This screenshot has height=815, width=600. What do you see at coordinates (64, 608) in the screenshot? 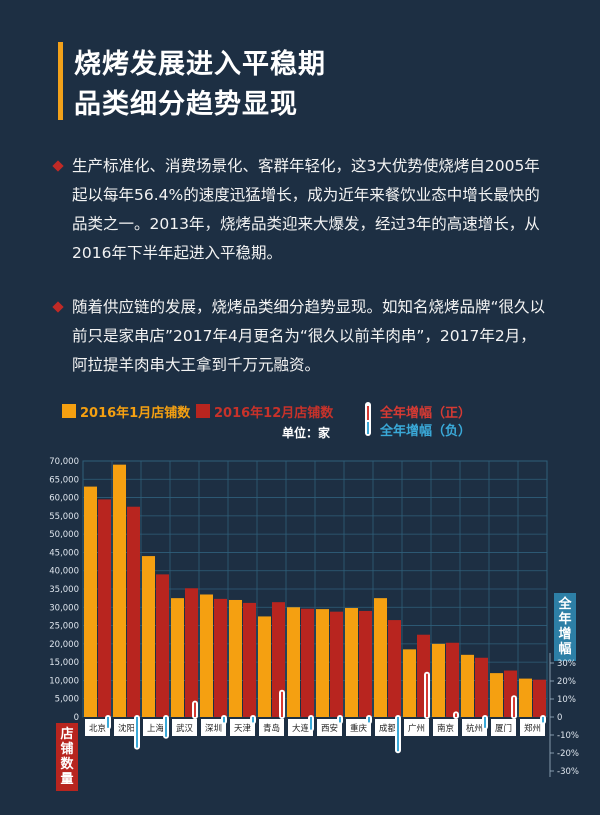
I see `y-tick-label: 30,000` at bounding box center [64, 608].